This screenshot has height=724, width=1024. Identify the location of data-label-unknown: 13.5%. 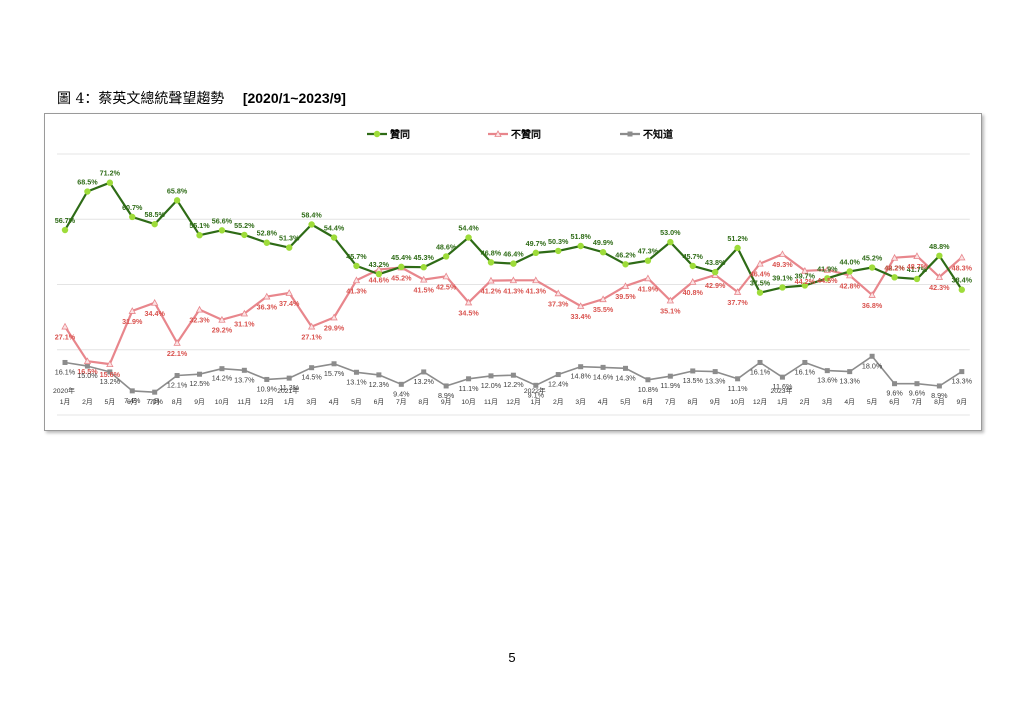
(693, 380).